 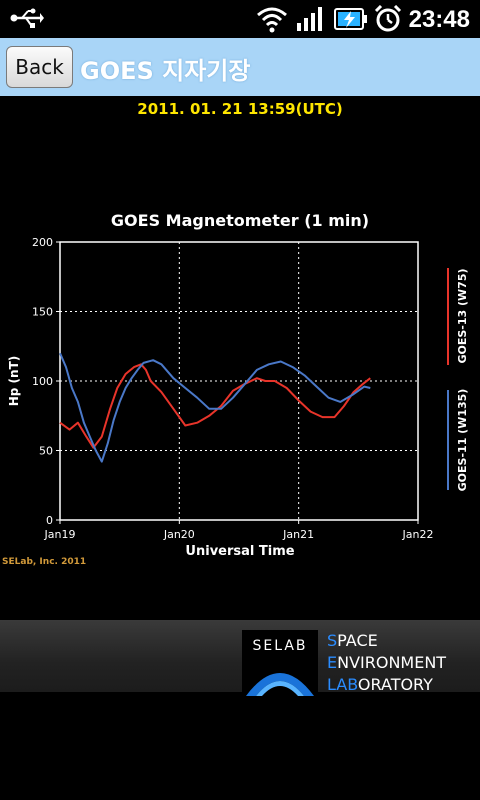 I want to click on legend-label: GOES-11 (W135), so click(x=462, y=440).